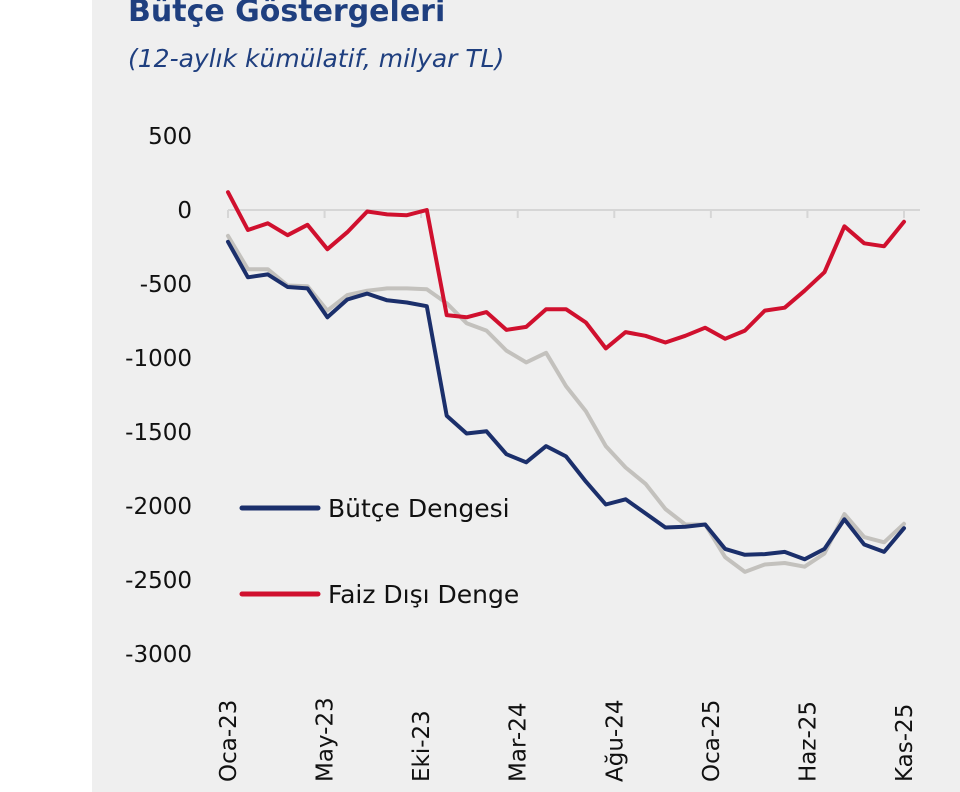 This screenshot has width=960, height=792. What do you see at coordinates (419, 508) in the screenshot?
I see `legend-label: Bütçe Dengesi` at bounding box center [419, 508].